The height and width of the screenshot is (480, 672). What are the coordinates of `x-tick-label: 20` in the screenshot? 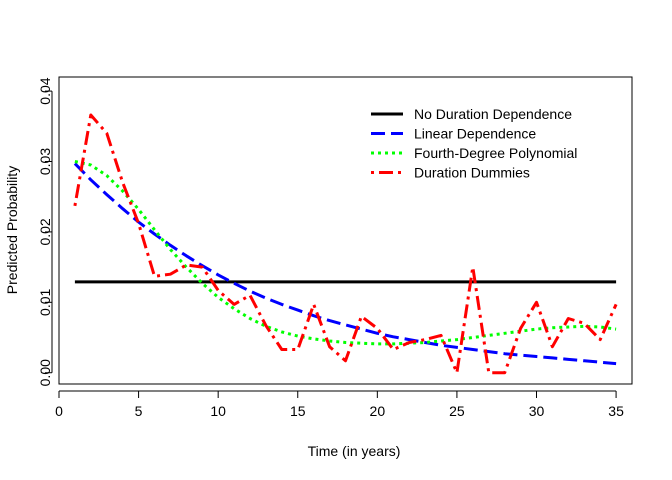 It's located at (378, 411).